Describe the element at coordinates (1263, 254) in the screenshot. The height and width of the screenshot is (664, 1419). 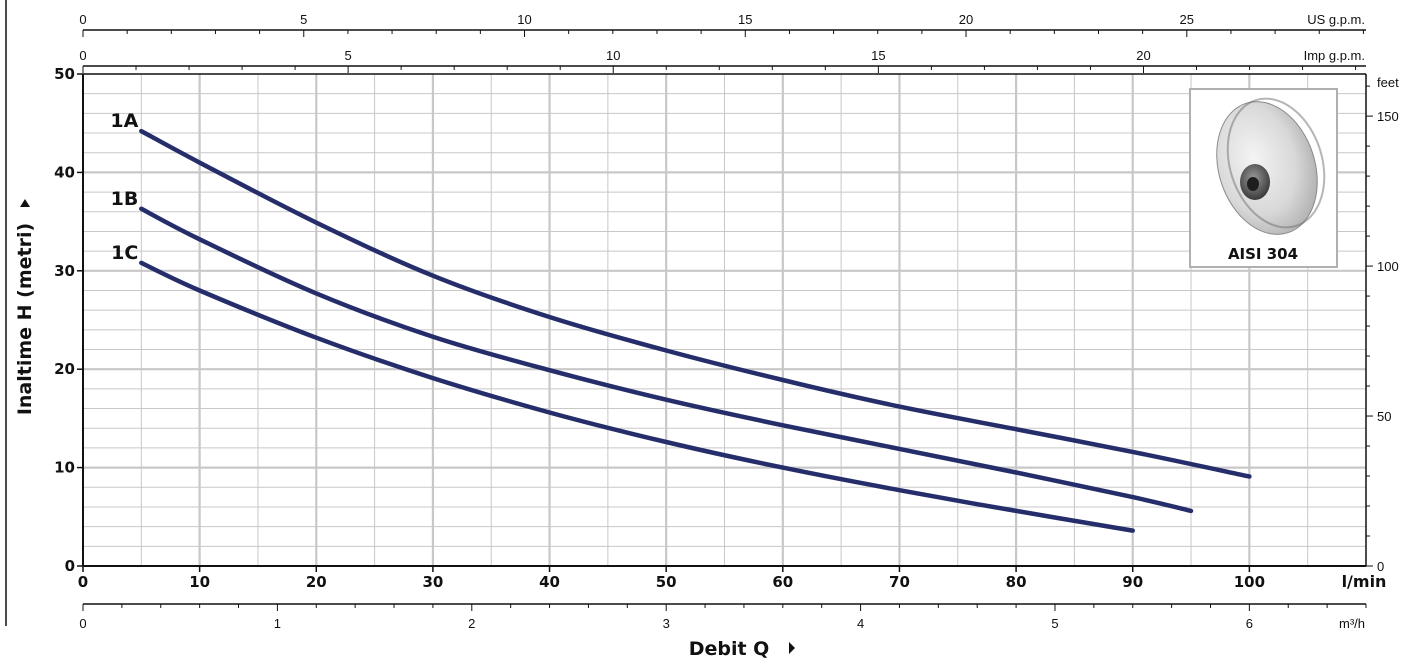
I see `inset-label: AISI 304` at that location.